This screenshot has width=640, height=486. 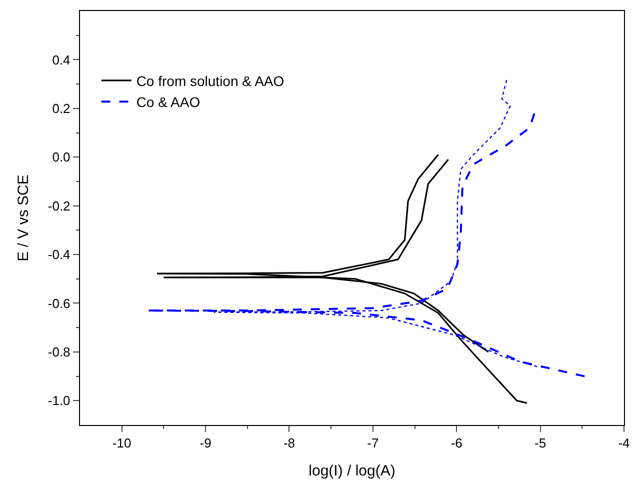 What do you see at coordinates (59, 206) in the screenshot?
I see `y-tick-label: -0.2` at bounding box center [59, 206].